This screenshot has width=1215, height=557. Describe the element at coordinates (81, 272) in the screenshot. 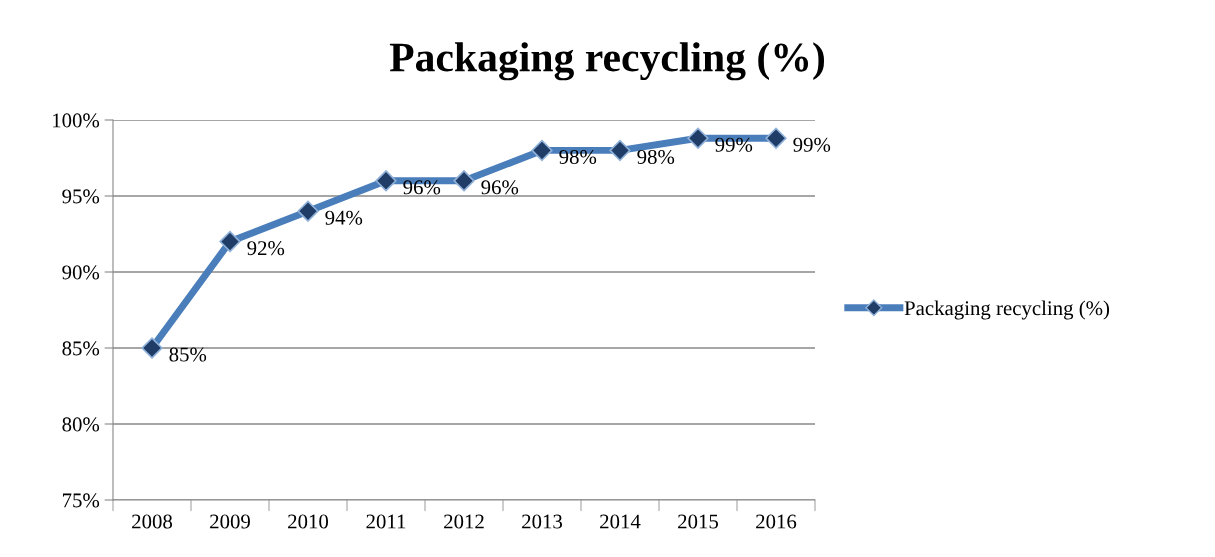

I see `y-tick-label: 90%` at that location.